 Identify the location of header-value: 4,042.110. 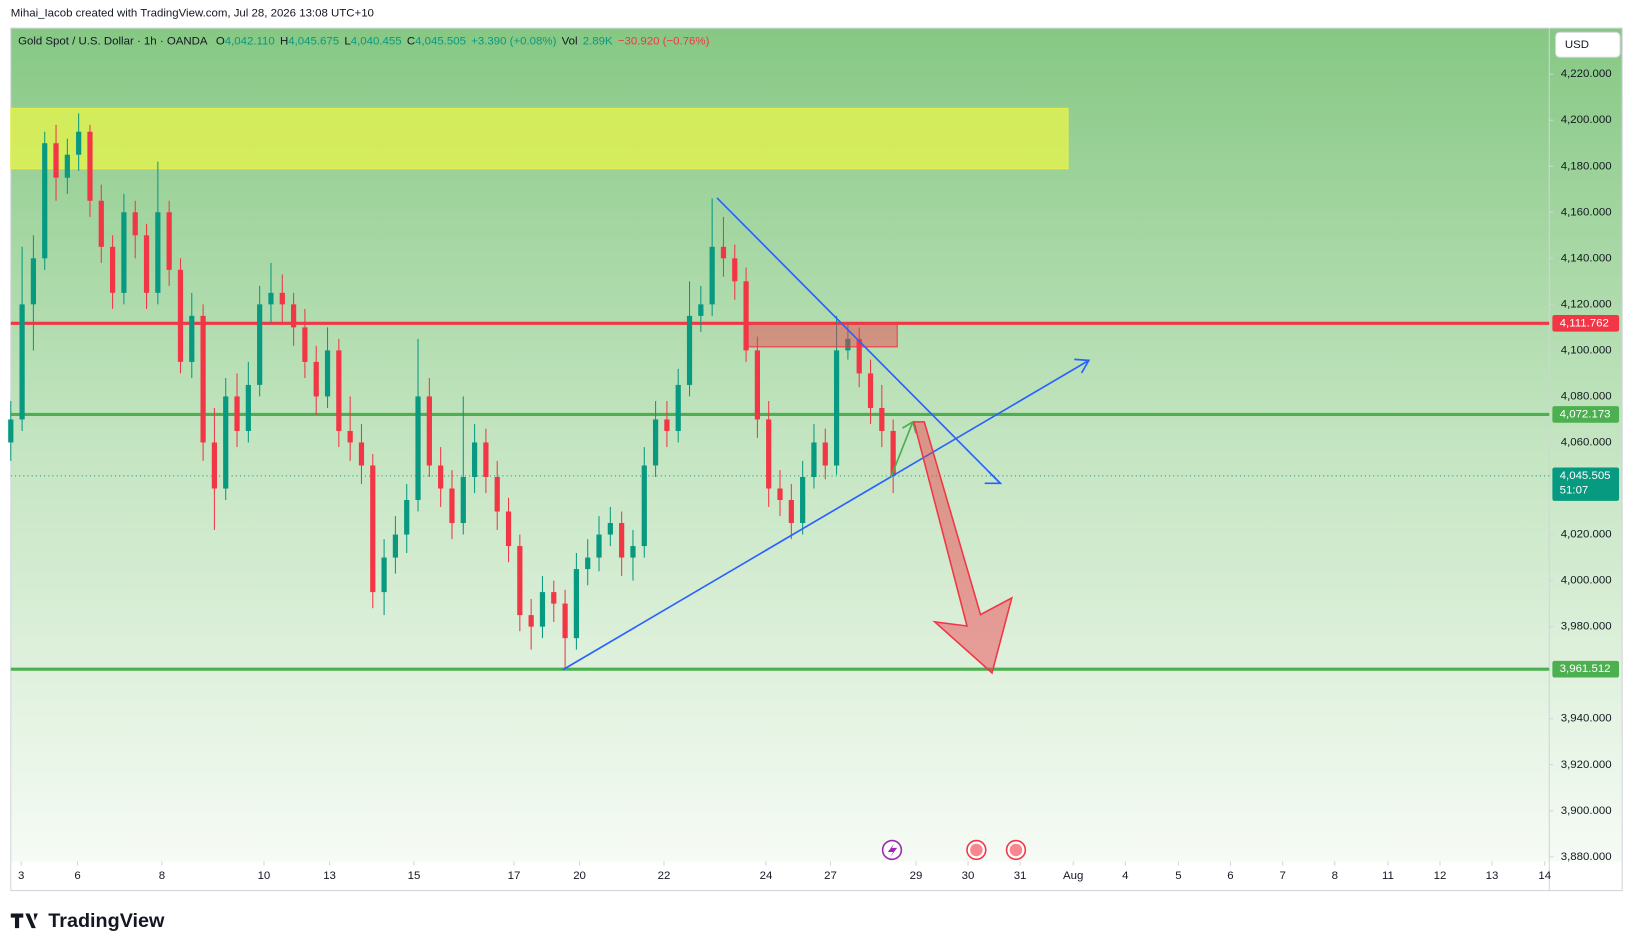
(250, 42).